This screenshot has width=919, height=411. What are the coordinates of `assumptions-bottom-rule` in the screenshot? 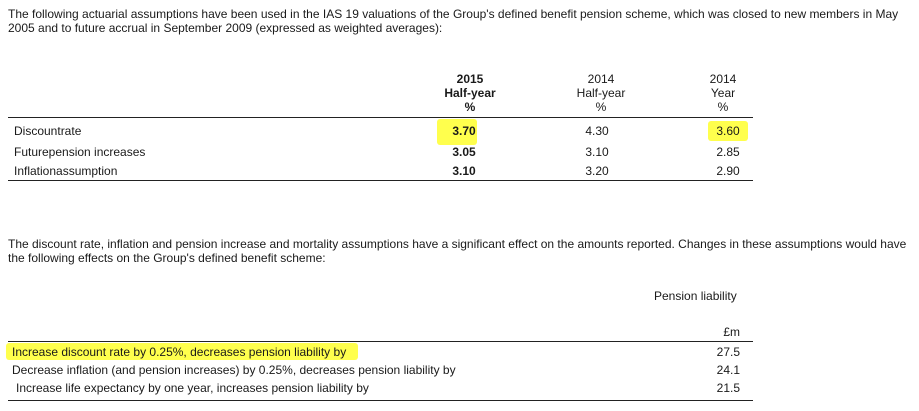 It's located at (380, 180).